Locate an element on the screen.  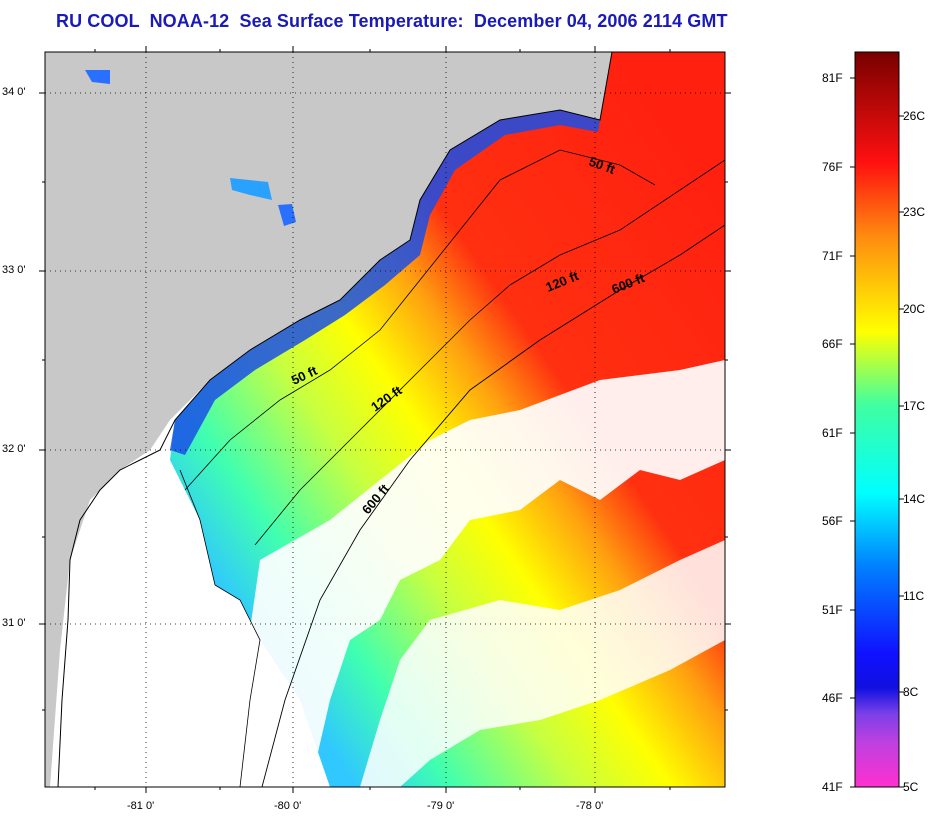
colorbar-c-label: 20C is located at coordinates (914, 309).